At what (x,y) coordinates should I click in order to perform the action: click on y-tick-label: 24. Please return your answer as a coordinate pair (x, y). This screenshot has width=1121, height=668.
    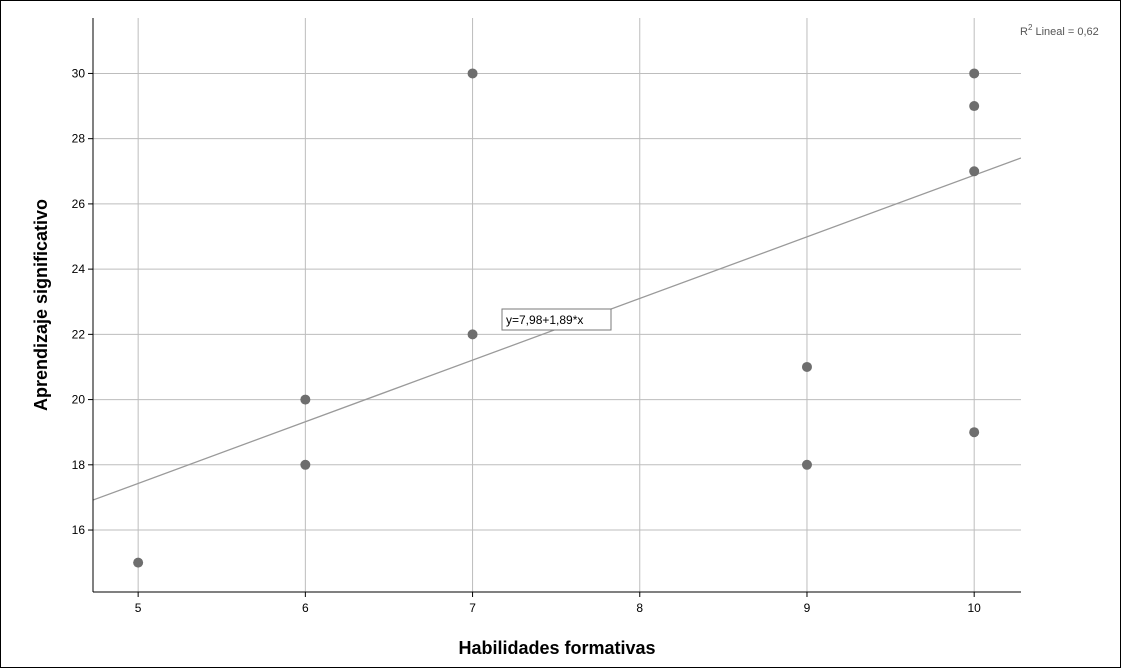
    Looking at the image, I should click on (79, 269).